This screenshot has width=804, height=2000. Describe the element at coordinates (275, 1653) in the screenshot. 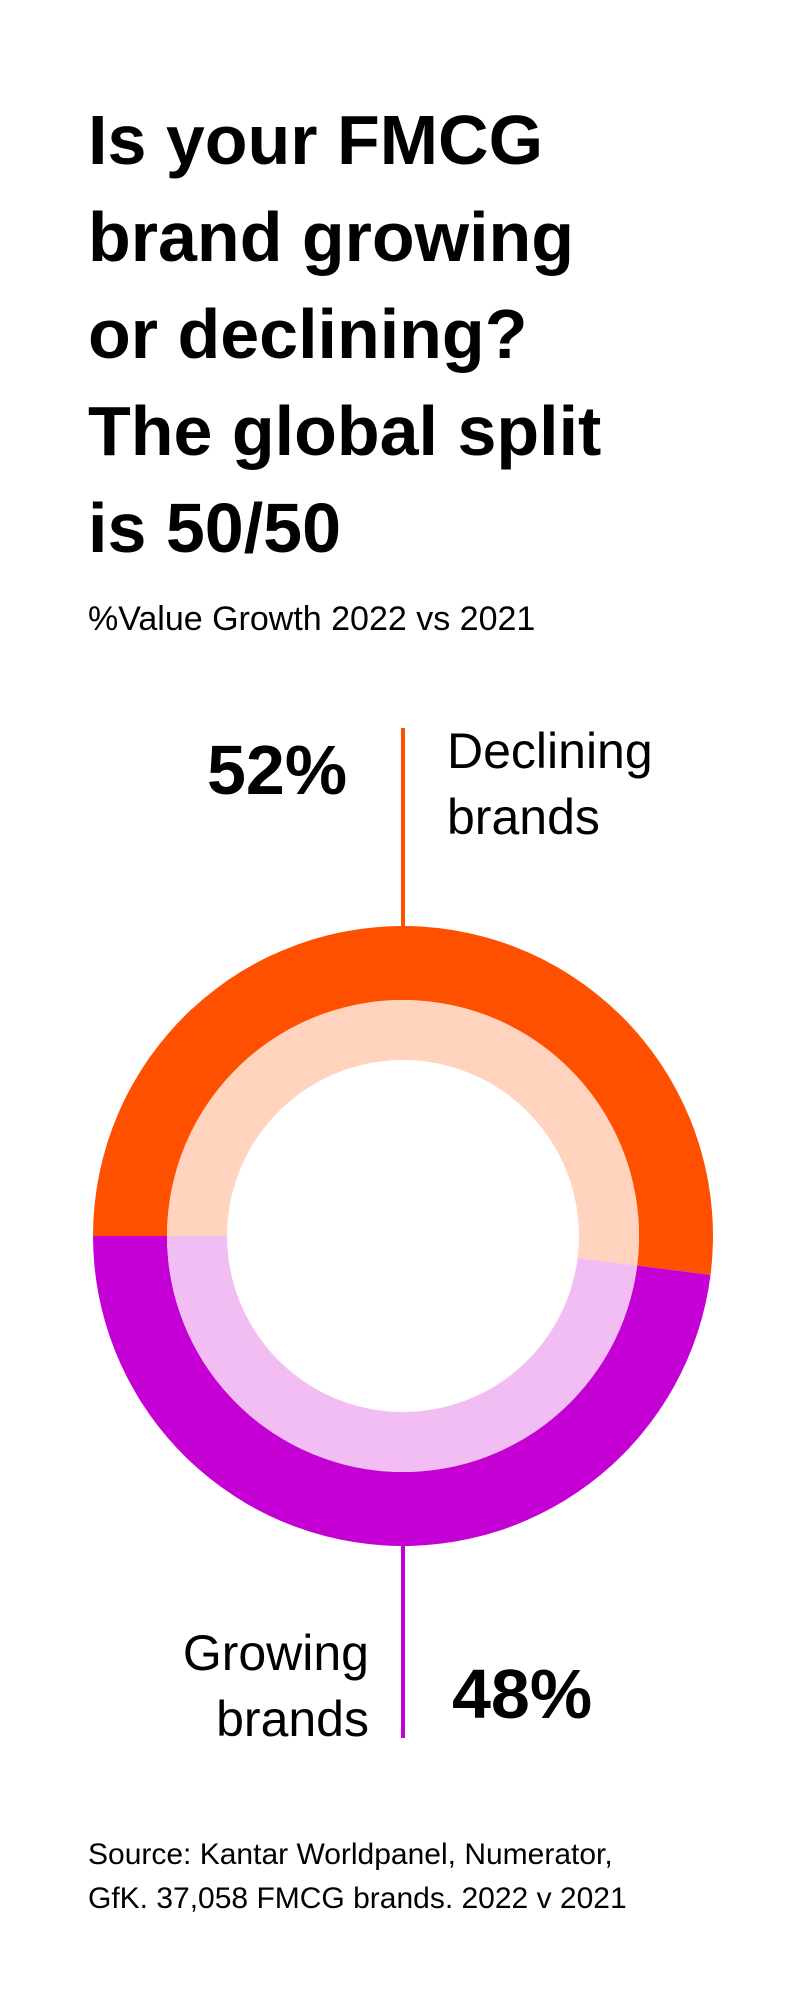

I see `growing-label-line: Growing` at that location.